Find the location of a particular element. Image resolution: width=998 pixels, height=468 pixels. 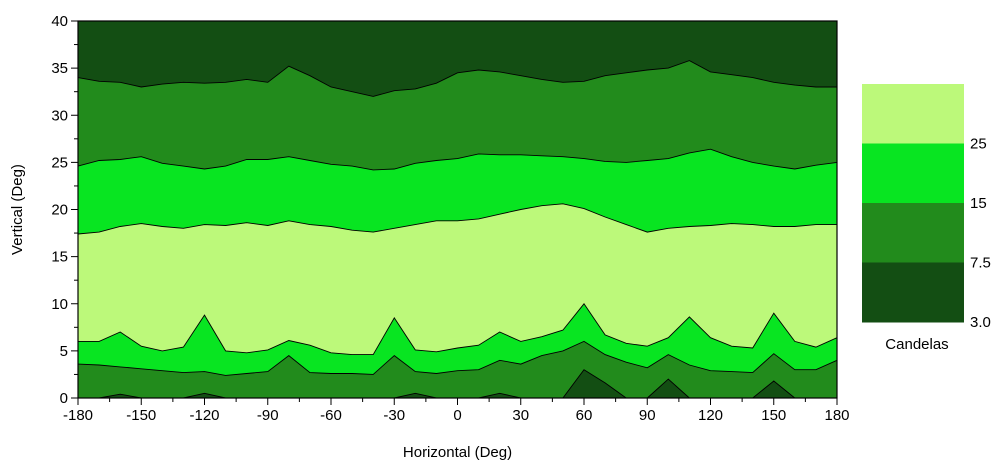

legend-title: Candelas is located at coordinates (916, 344).